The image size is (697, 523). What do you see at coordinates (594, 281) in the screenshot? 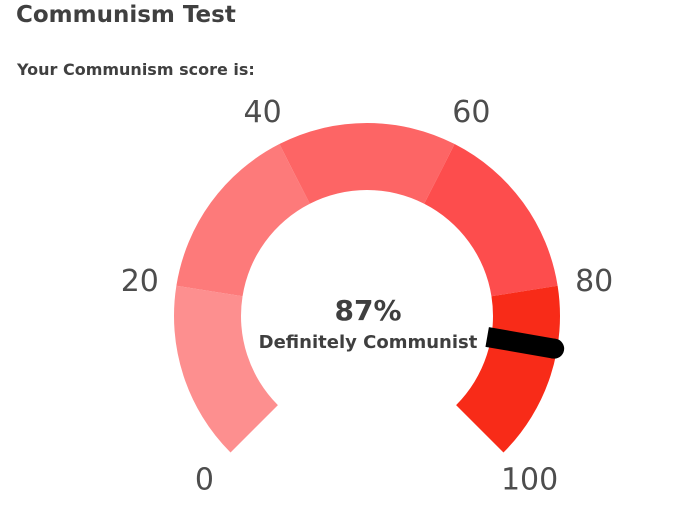
I see `gauge-tick-80: 80` at bounding box center [594, 281].